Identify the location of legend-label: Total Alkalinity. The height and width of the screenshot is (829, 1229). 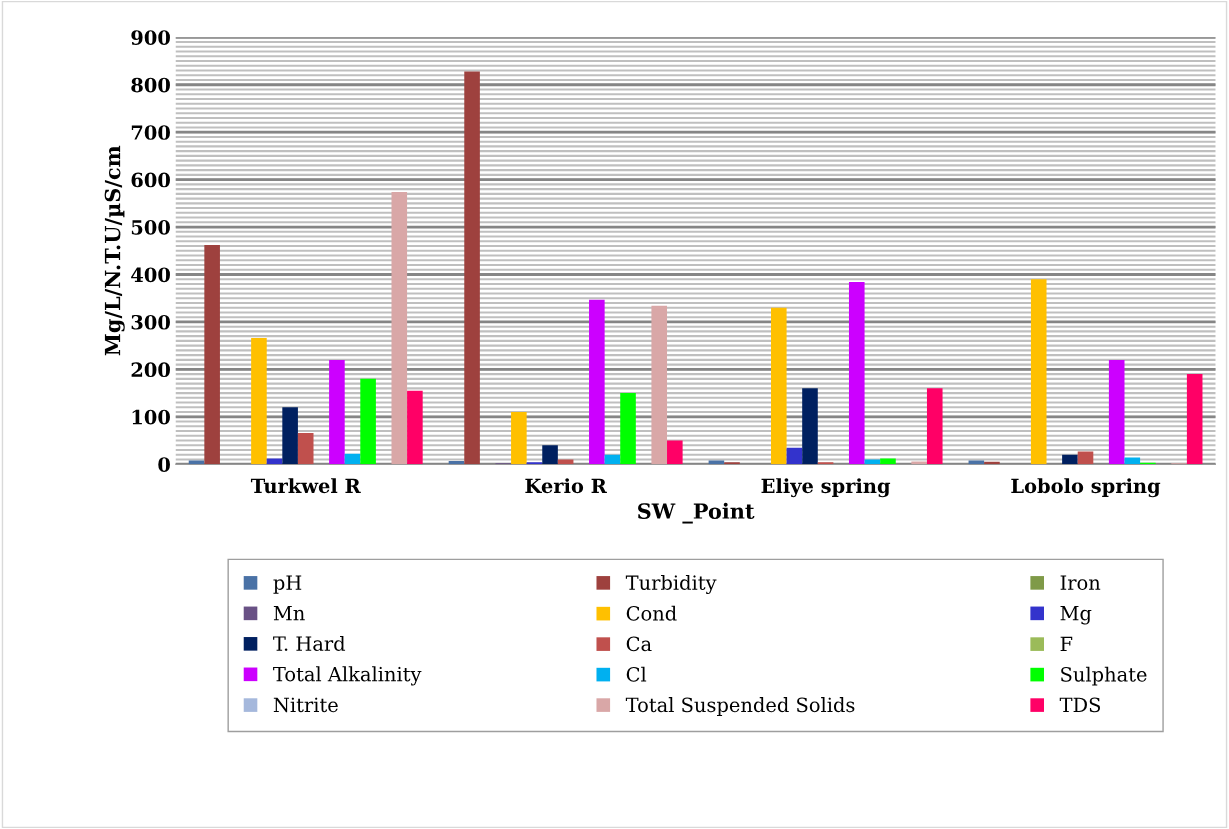
(347, 676).